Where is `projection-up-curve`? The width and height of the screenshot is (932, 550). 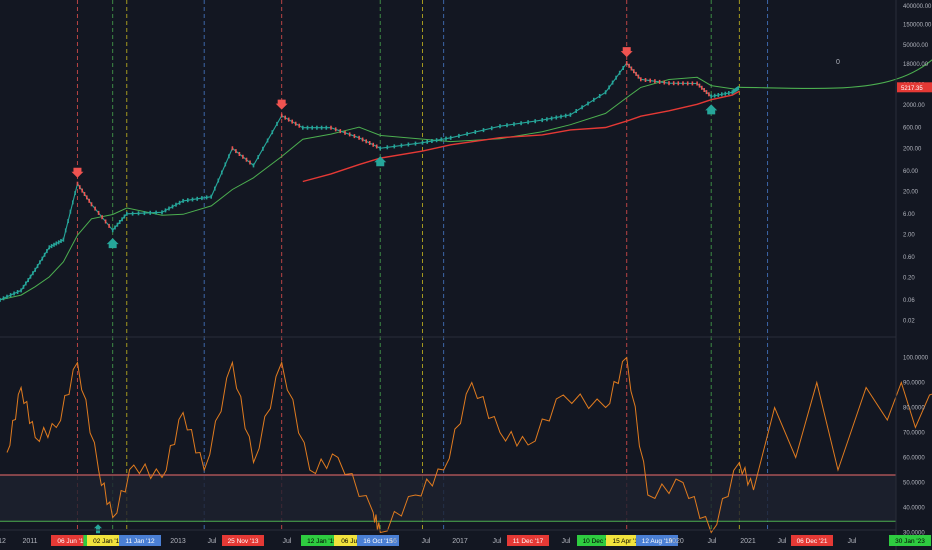
projection-up-curve is located at coordinates (835, 74).